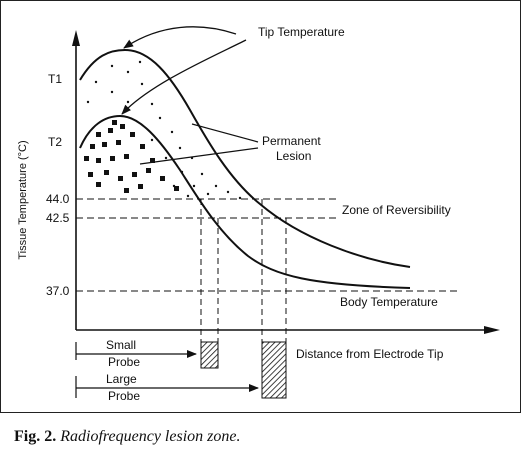 The image size is (523, 463). What do you see at coordinates (180, 37) in the screenshot?
I see `tip-temperature-arrow-large` at bounding box center [180, 37].